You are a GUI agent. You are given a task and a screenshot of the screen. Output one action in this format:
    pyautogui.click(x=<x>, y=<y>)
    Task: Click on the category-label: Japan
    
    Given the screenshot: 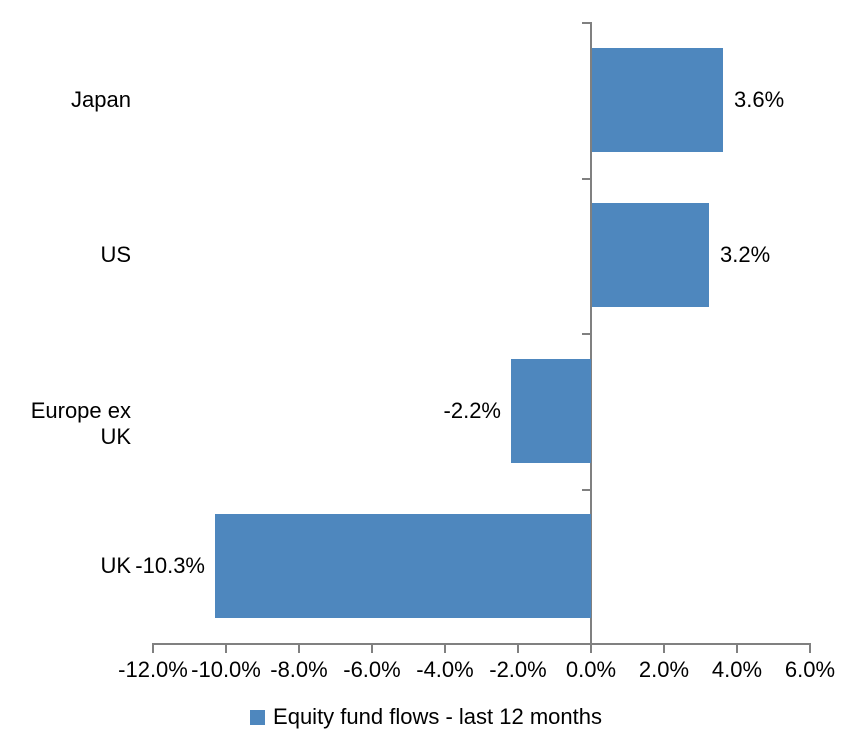 What is the action you would take?
    pyautogui.click(x=101, y=99)
    